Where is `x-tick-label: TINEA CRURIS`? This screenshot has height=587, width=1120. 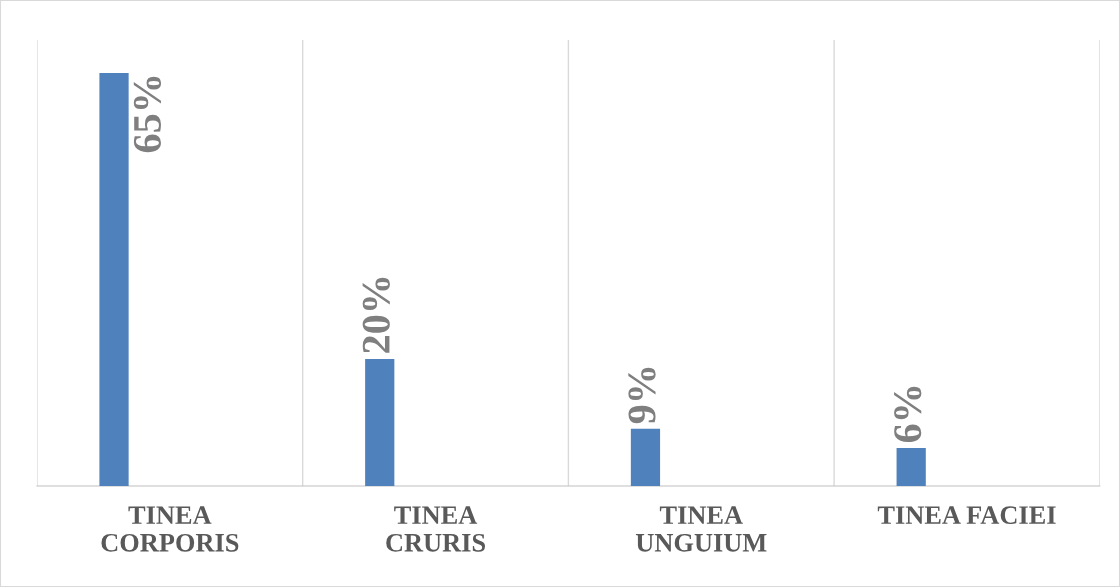
x-tick-label: TINEA CRURIS is located at coordinates (436, 529).